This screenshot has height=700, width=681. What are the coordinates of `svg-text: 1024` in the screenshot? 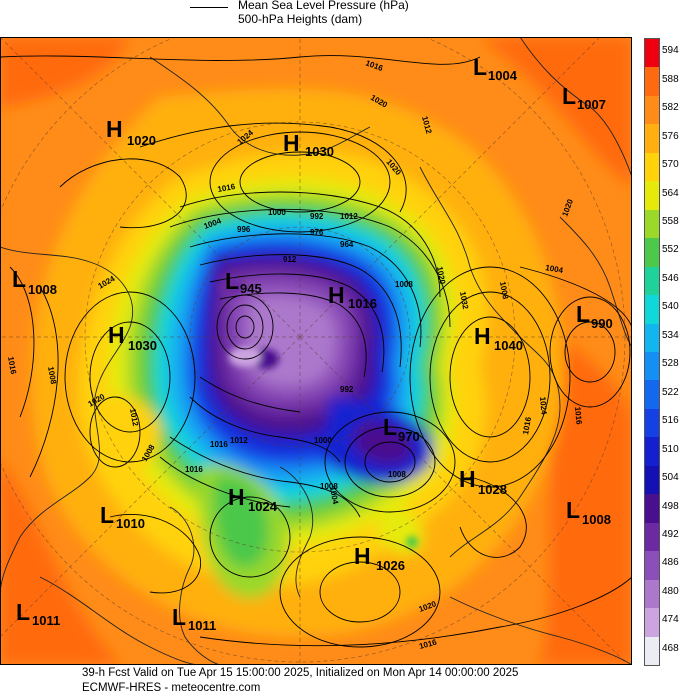 It's located at (263, 506).